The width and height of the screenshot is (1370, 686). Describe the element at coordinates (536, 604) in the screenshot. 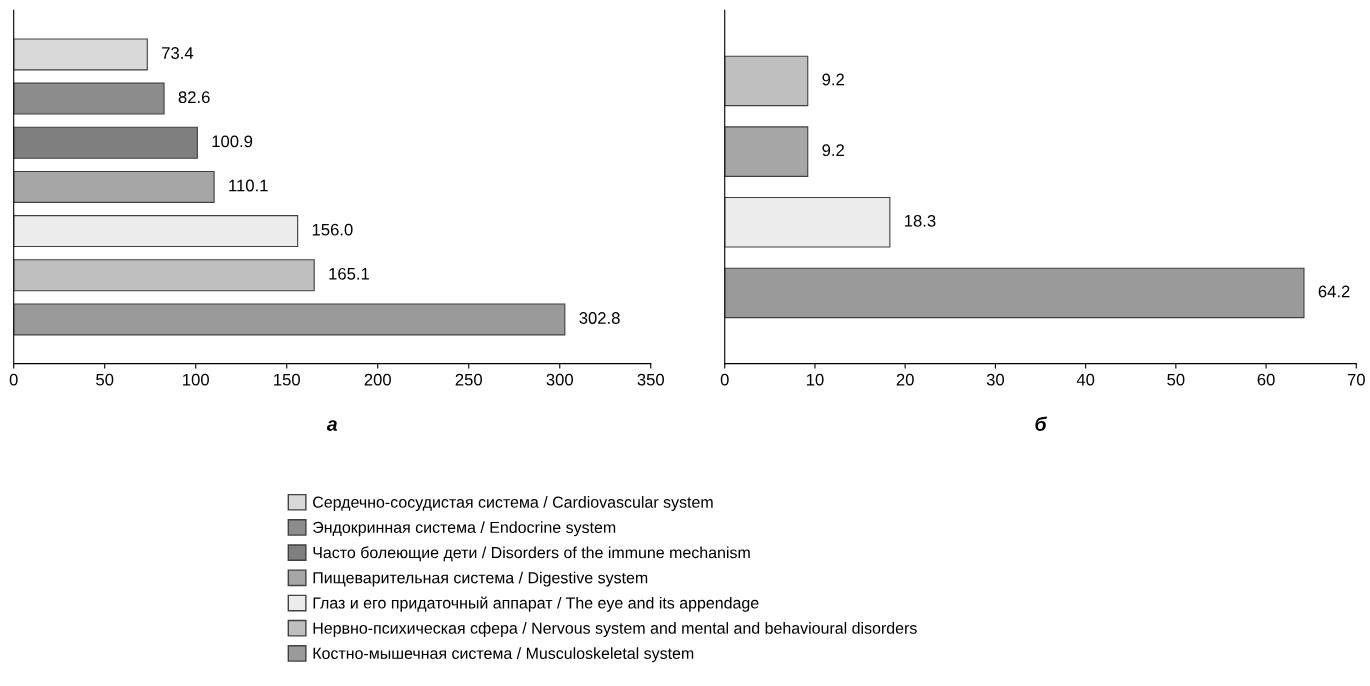

I see `legend-label: Глаз и его придаточный аппарат / The eye and its appendage` at that location.